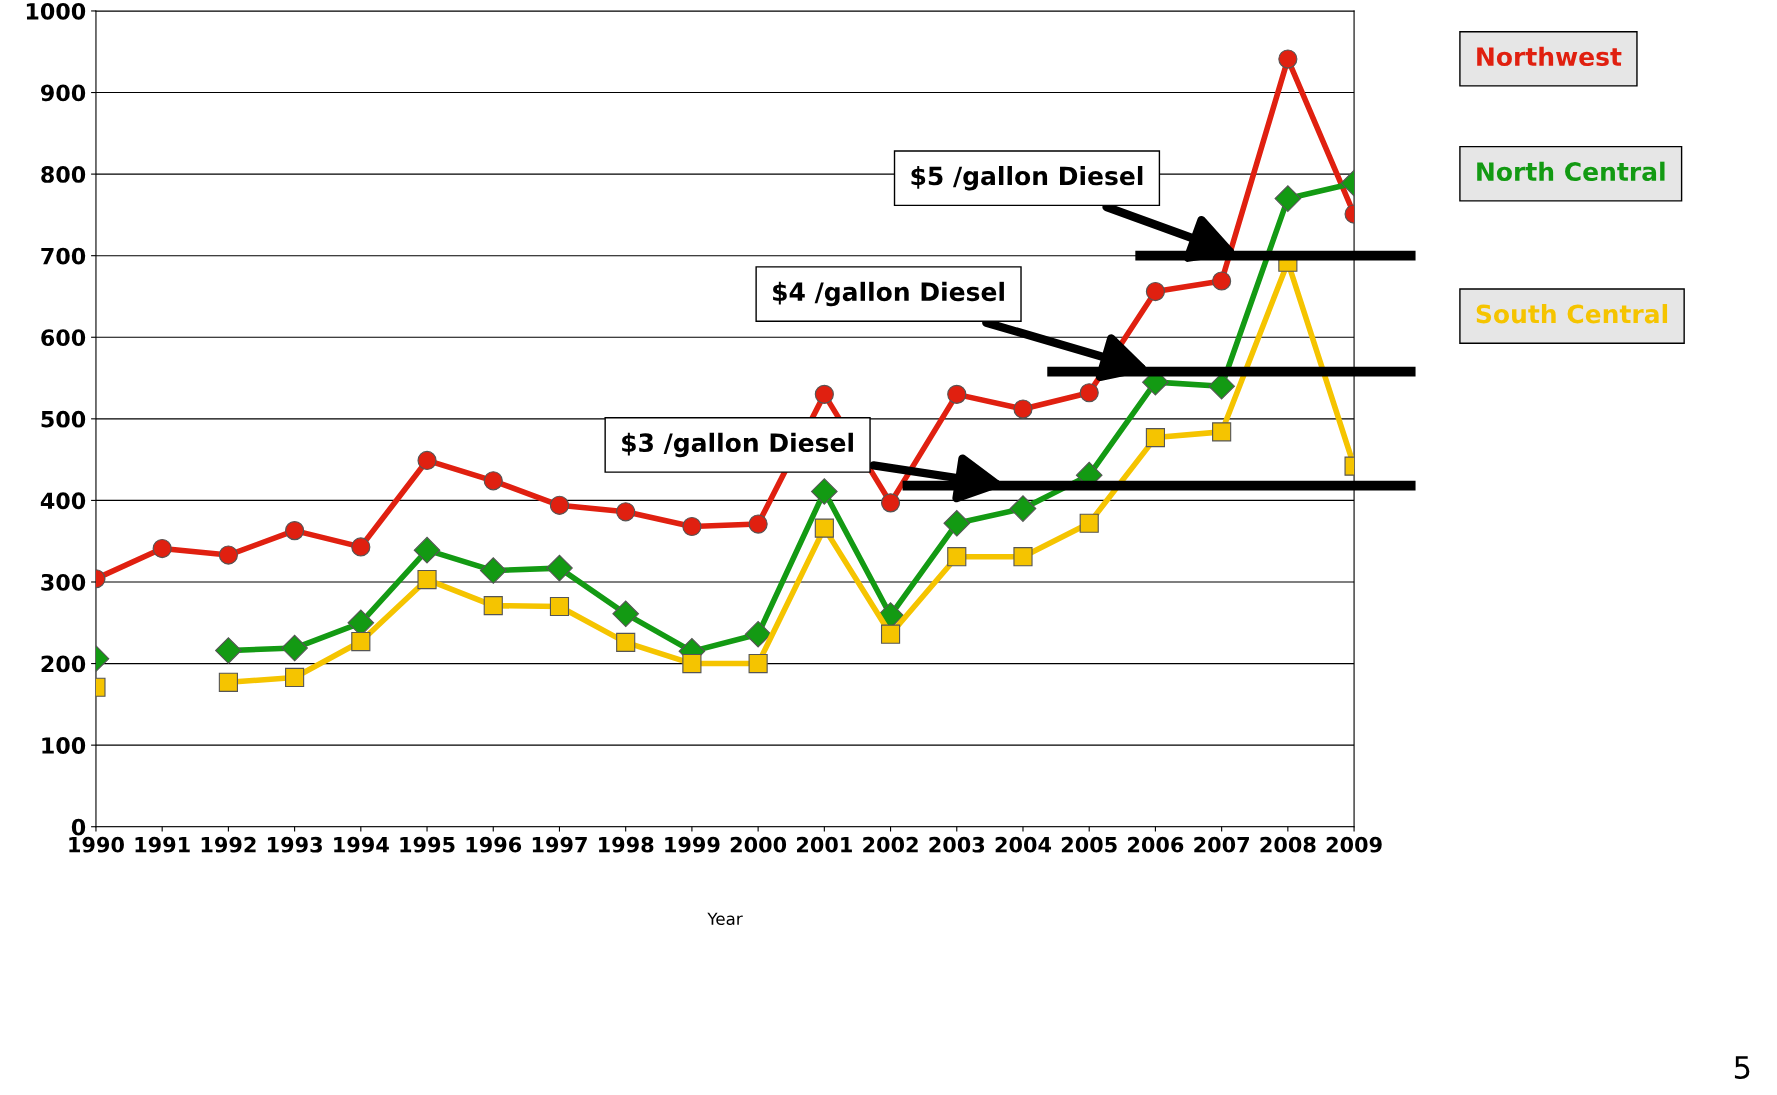  Describe the element at coordinates (63, 174) in the screenshot. I see `y-tick-label: 800` at that location.